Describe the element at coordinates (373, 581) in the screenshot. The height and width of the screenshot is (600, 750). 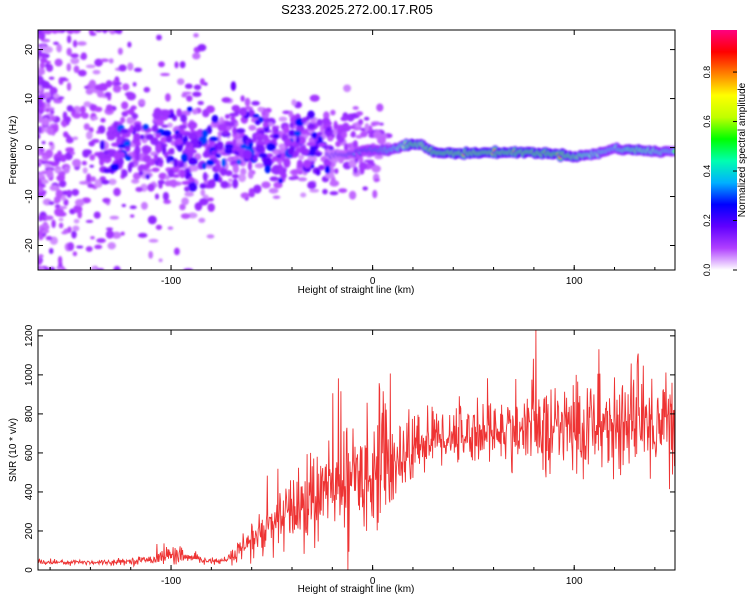
I see `x-tick-label: 0` at that location.